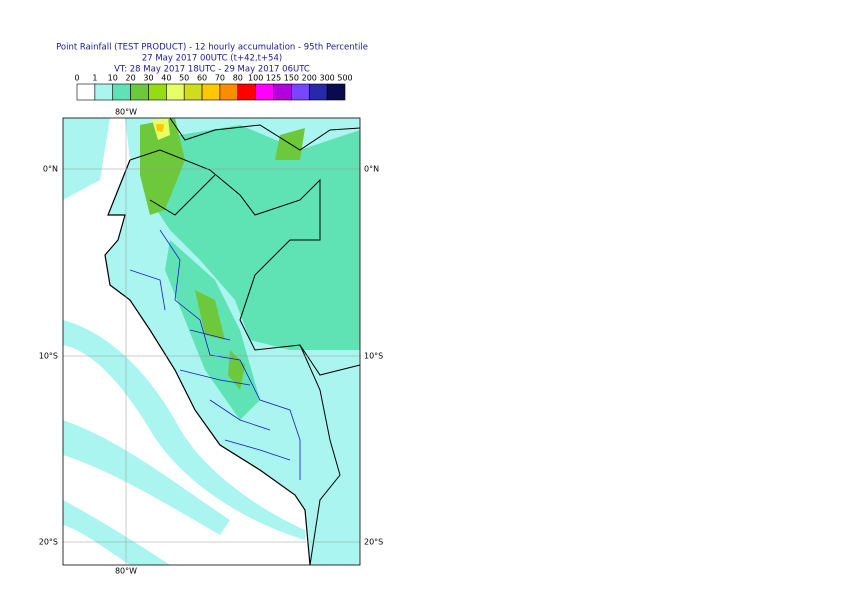 The width and height of the screenshot is (842, 600). What do you see at coordinates (202, 78) in the screenshot?
I see `legend-label: 60` at bounding box center [202, 78].